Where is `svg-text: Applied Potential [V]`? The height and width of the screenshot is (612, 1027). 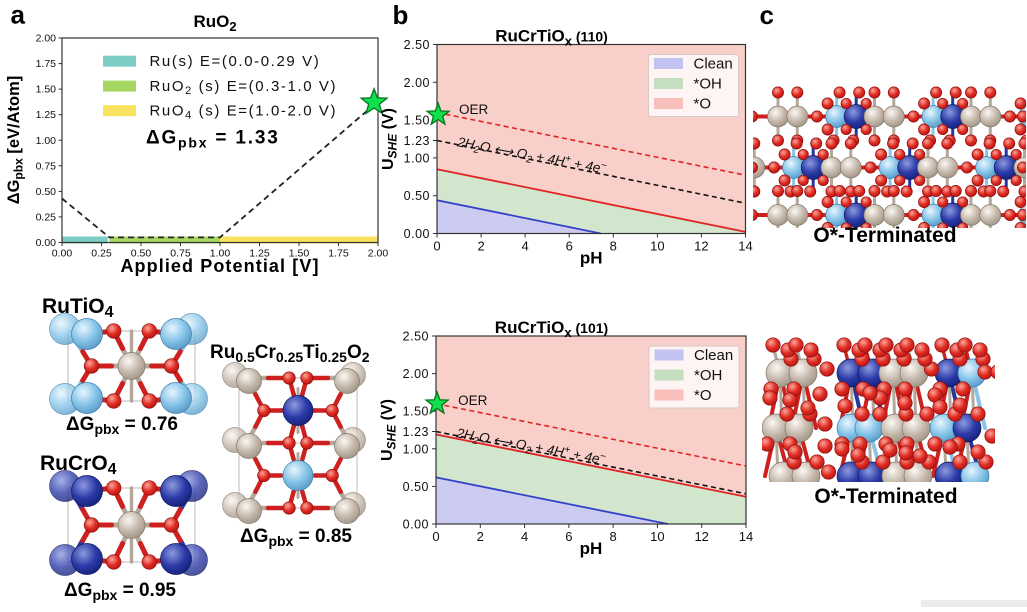
svg-text: Applied Potential [V] is located at coordinates (219, 266).